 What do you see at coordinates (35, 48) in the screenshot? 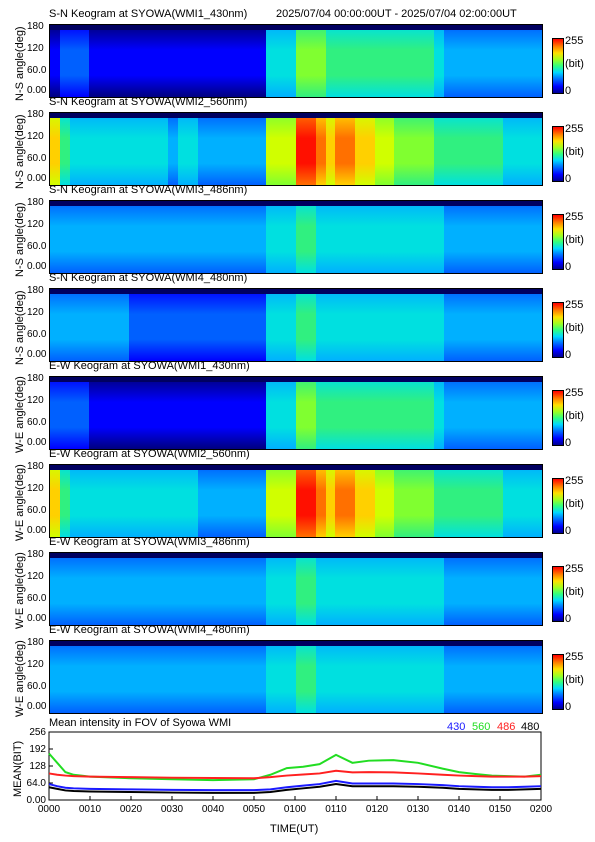
I see `panel-ytick: 120` at bounding box center [35, 48].